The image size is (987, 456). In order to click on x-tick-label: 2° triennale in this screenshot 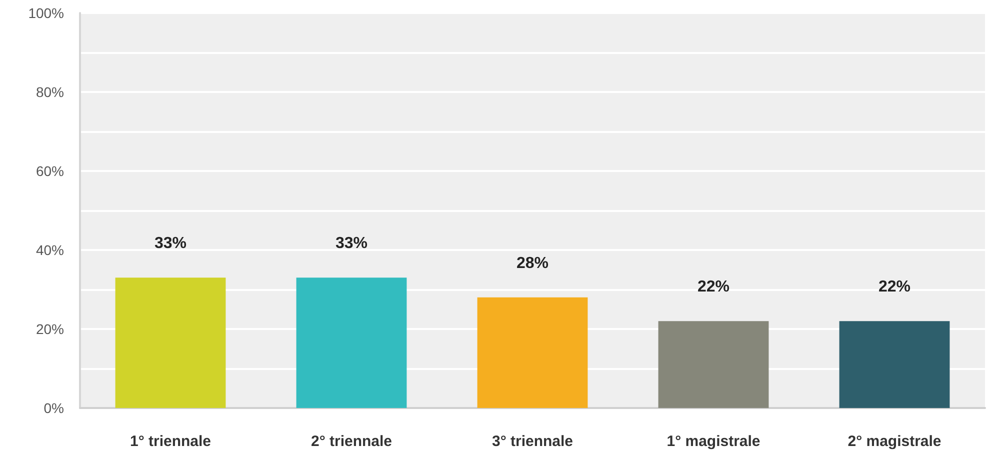, I will do `click(351, 441)`.